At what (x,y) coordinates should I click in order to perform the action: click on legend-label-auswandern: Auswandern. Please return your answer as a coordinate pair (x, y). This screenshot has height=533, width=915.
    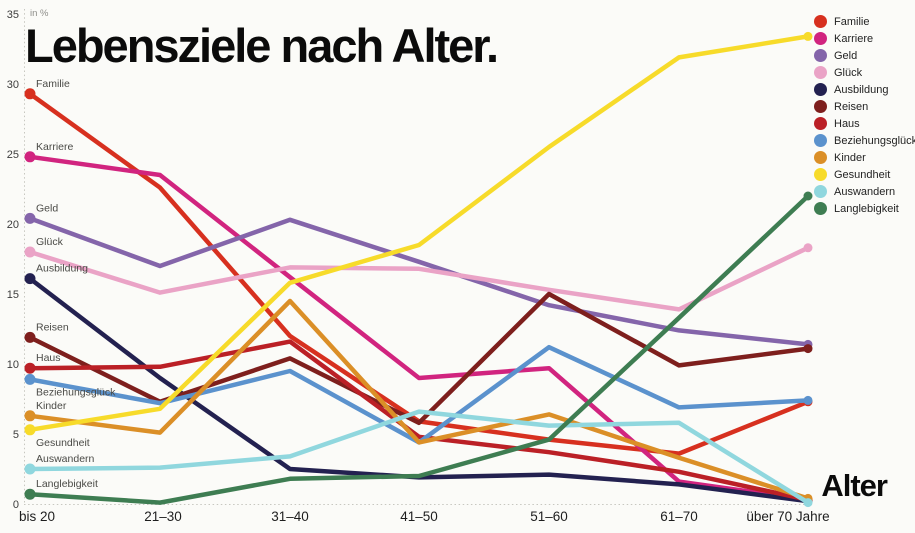
    Looking at the image, I should click on (865, 191).